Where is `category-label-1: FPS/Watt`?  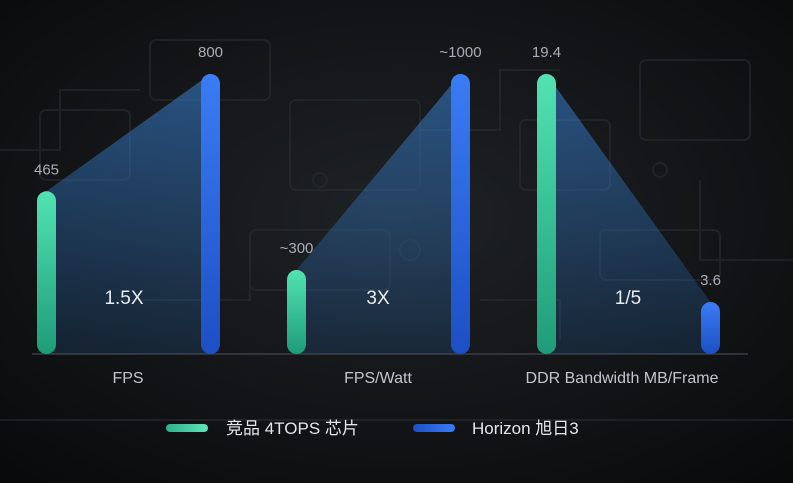
category-label-1: FPS/Watt is located at coordinates (378, 378).